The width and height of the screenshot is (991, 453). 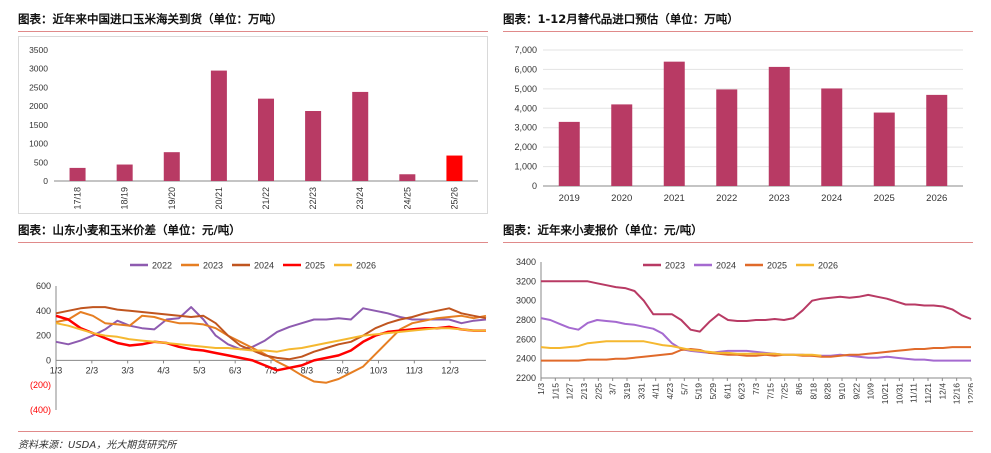 I want to click on y-tick-label: 500, so click(x=41, y=162).